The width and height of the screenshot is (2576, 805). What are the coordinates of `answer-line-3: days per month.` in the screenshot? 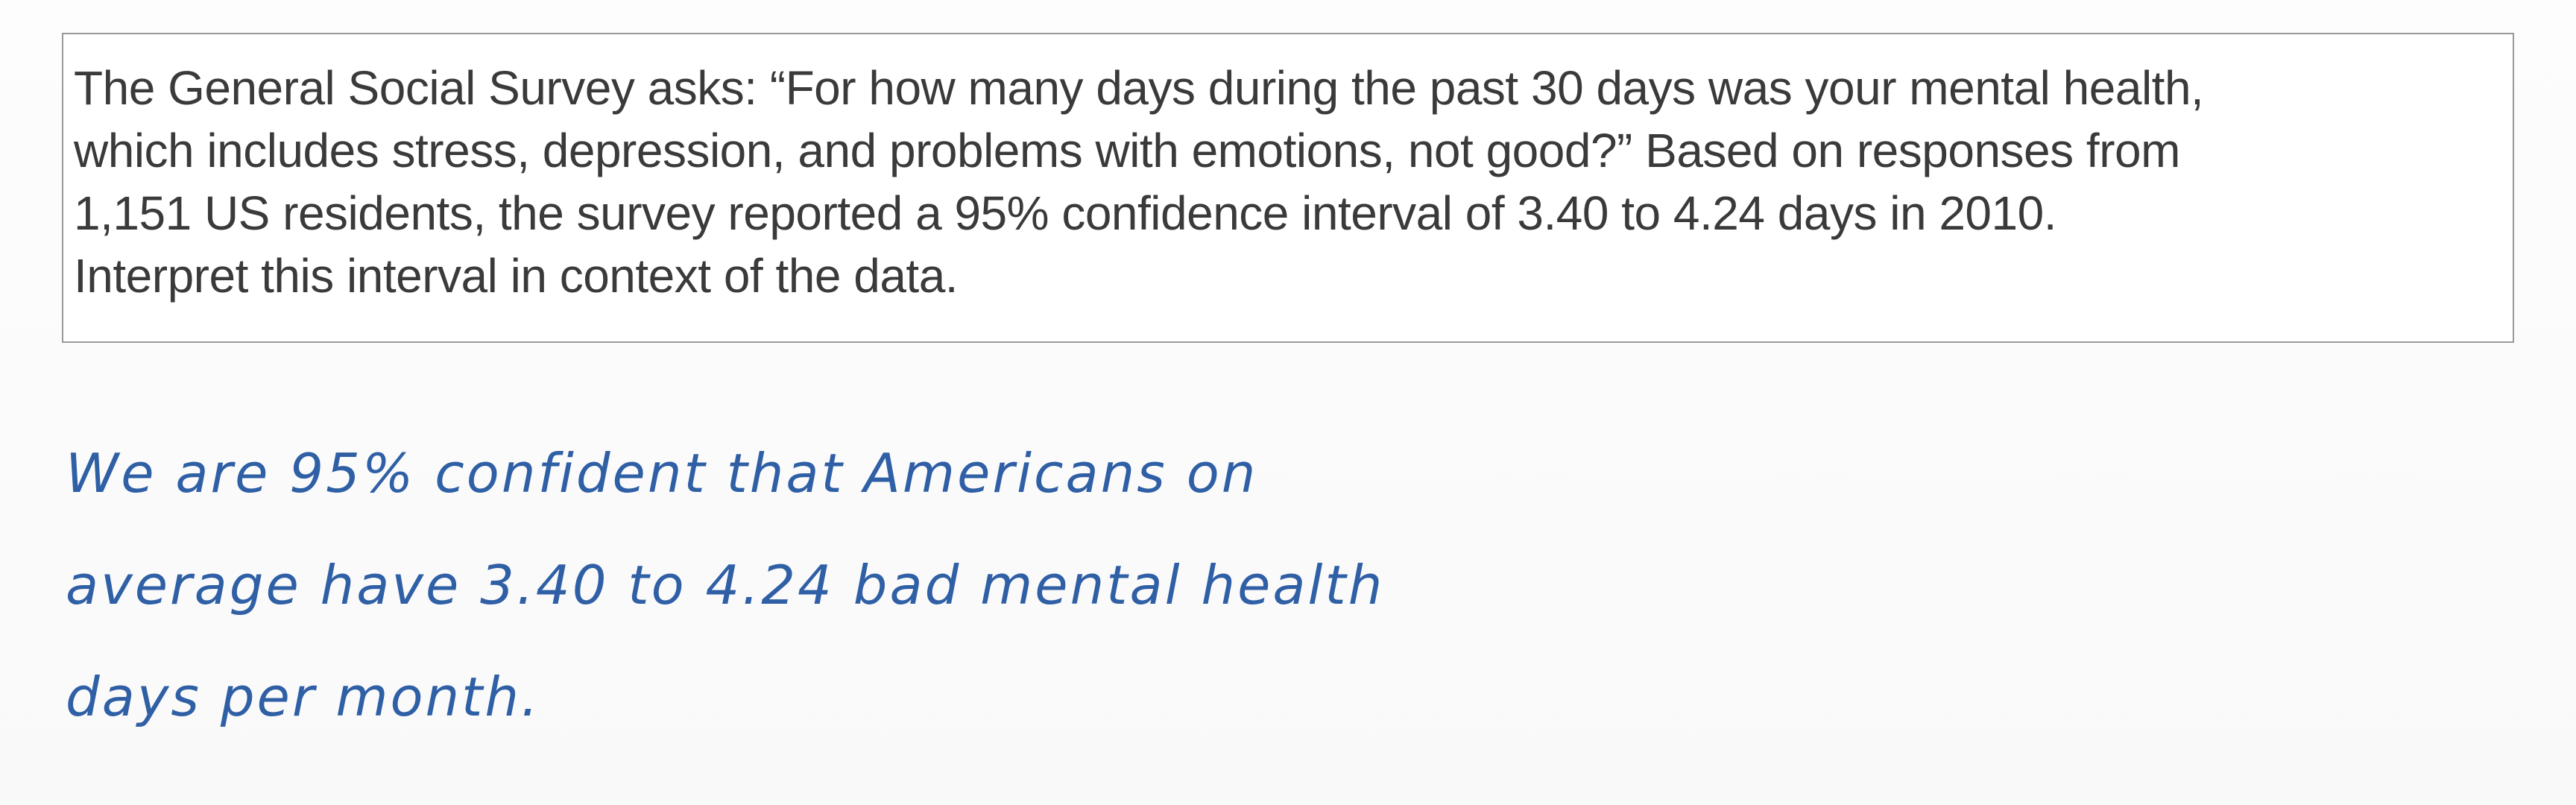 It's located at (303, 697).